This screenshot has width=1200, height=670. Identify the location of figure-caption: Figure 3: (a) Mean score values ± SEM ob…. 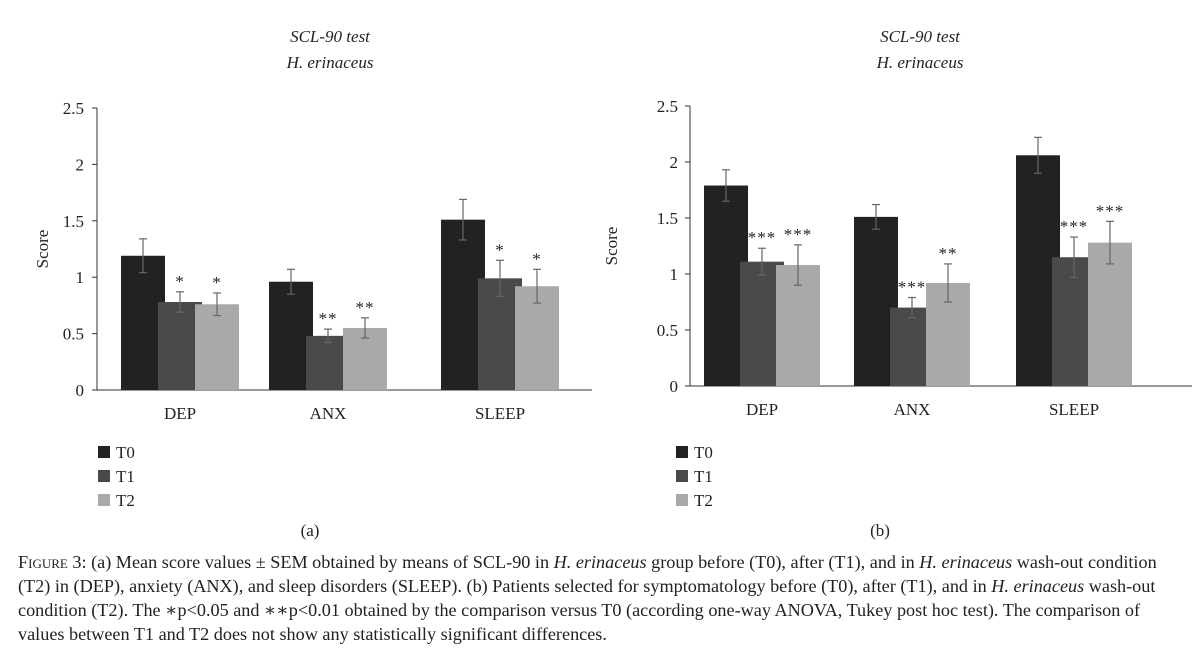
(602, 598).